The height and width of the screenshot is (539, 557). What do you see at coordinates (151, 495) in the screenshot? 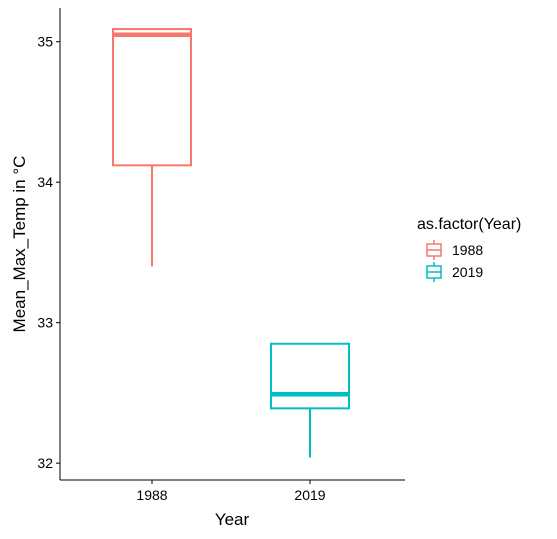
I see `x-tick-label: 1988` at bounding box center [151, 495].